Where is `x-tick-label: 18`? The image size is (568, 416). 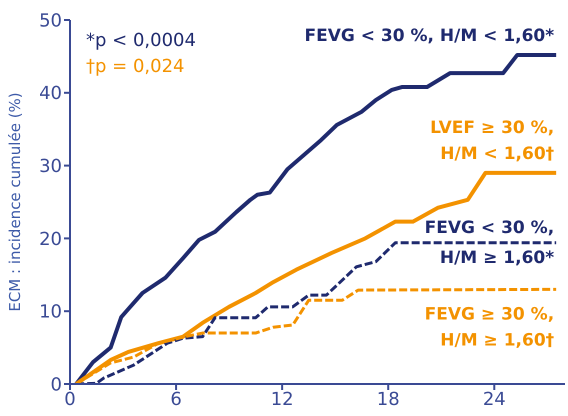 x-tick-label: 18 is located at coordinates (388, 399).